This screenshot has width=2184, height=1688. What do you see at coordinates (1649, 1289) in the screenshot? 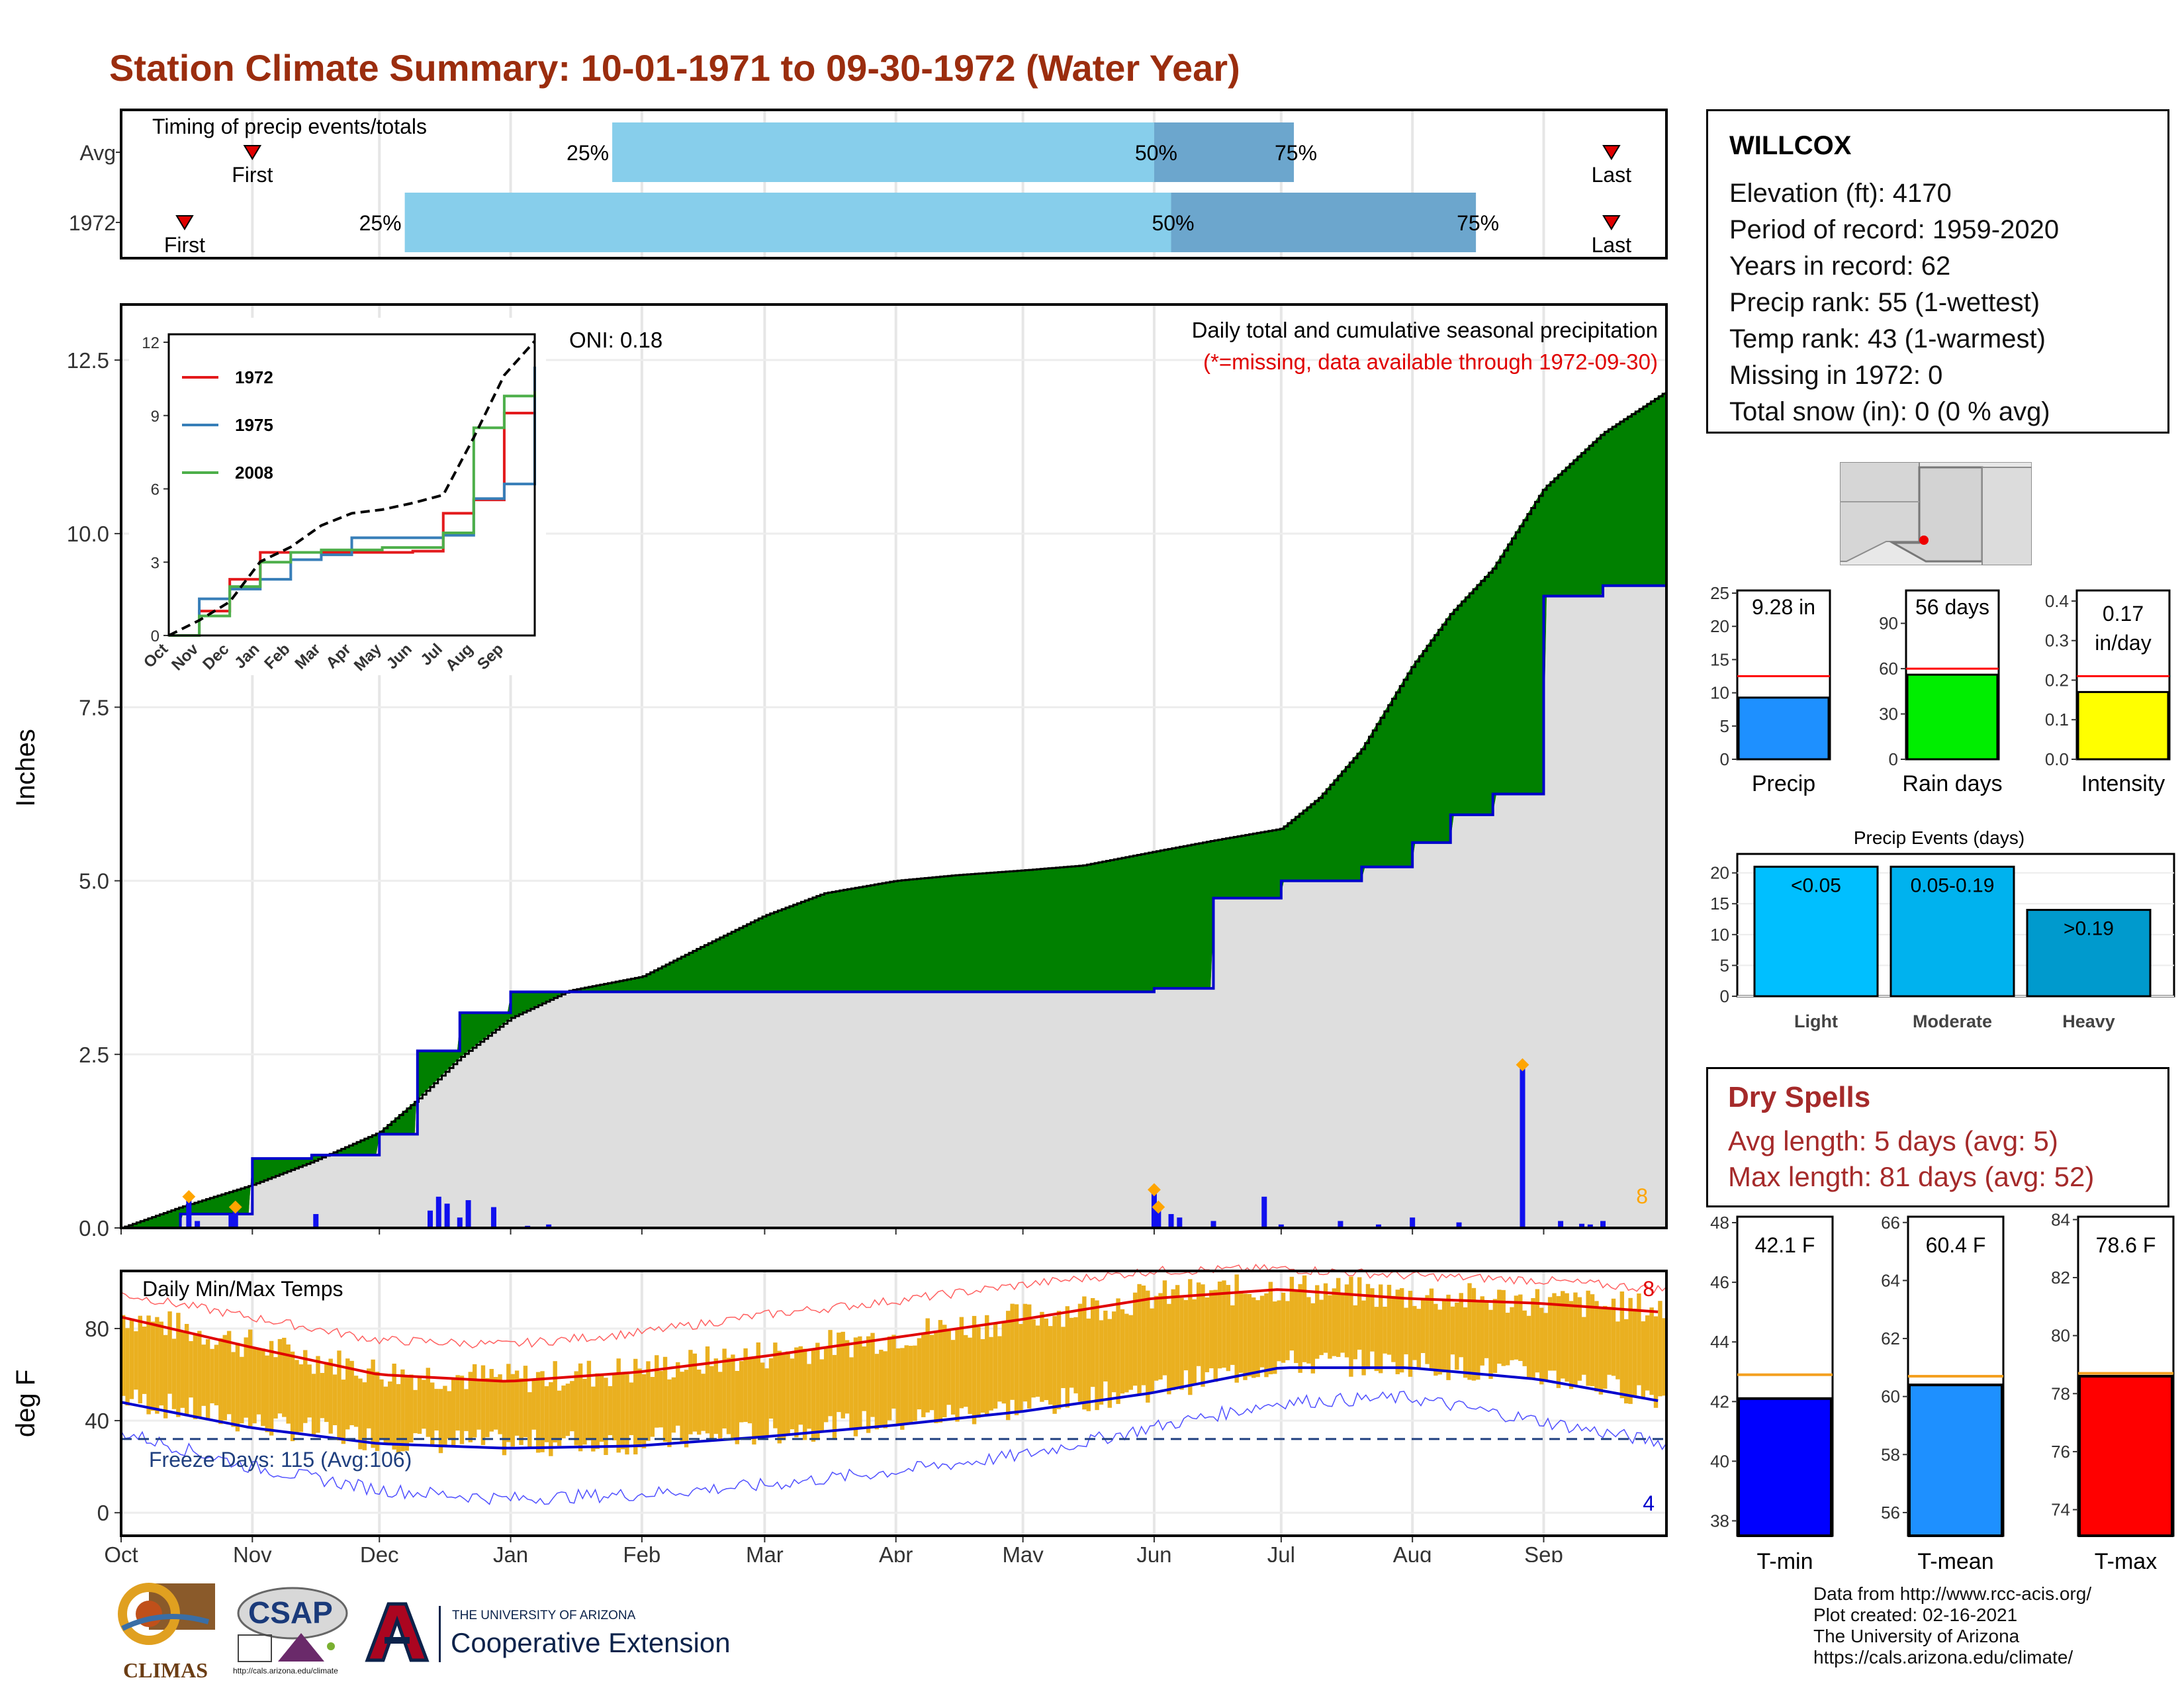
I see `max-record-count: 8` at bounding box center [1649, 1289].